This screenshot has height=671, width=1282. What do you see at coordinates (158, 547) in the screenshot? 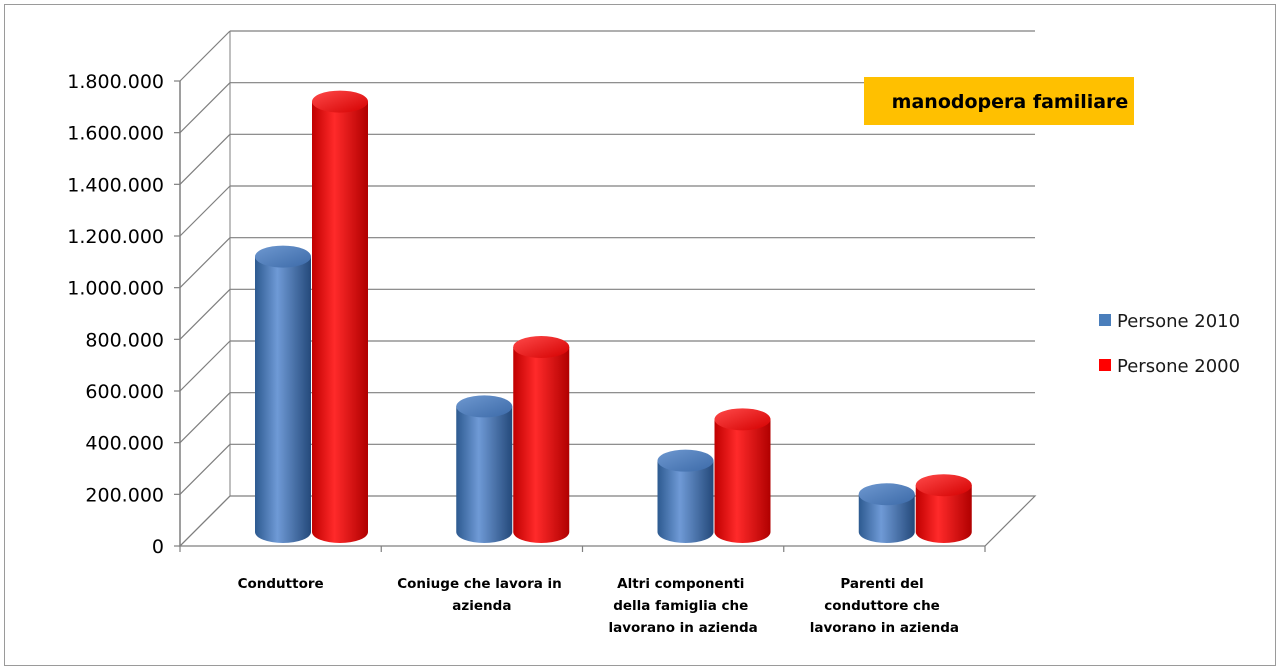
I see `y-tick-label: 0` at bounding box center [158, 547].